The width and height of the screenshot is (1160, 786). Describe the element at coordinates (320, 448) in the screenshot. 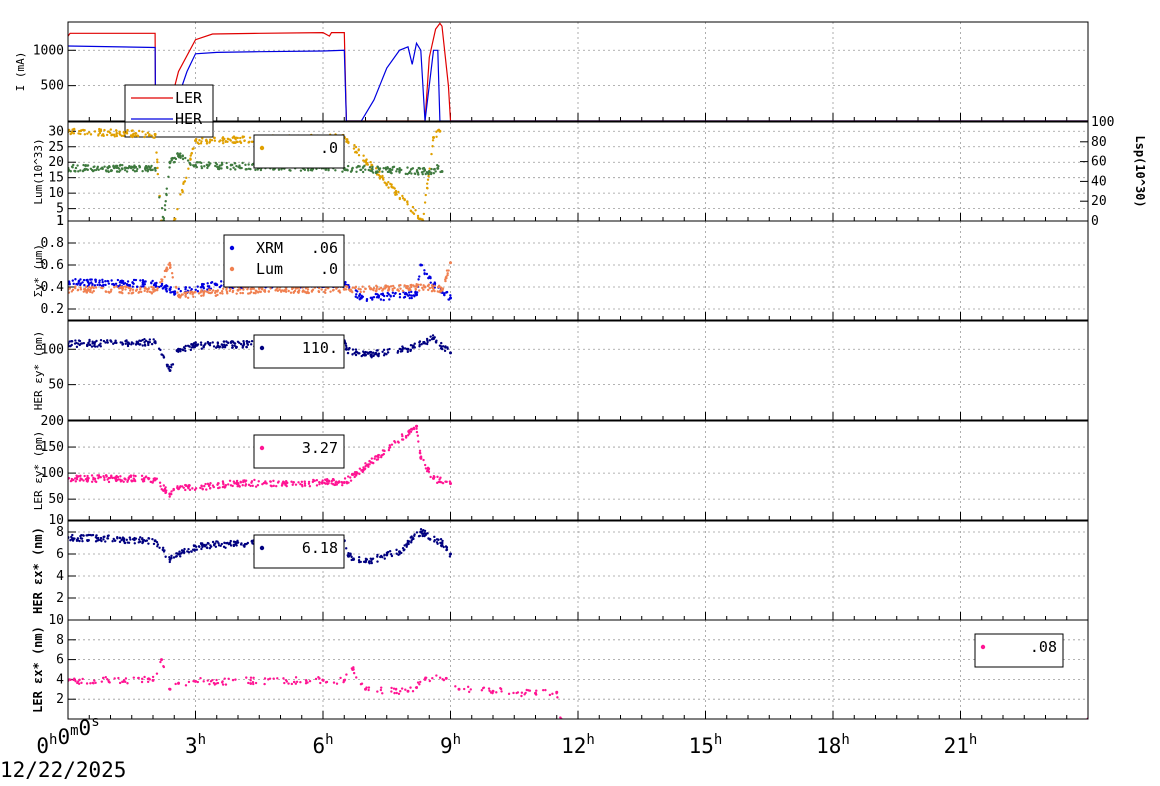

I see `legend-value: 3.27` at that location.